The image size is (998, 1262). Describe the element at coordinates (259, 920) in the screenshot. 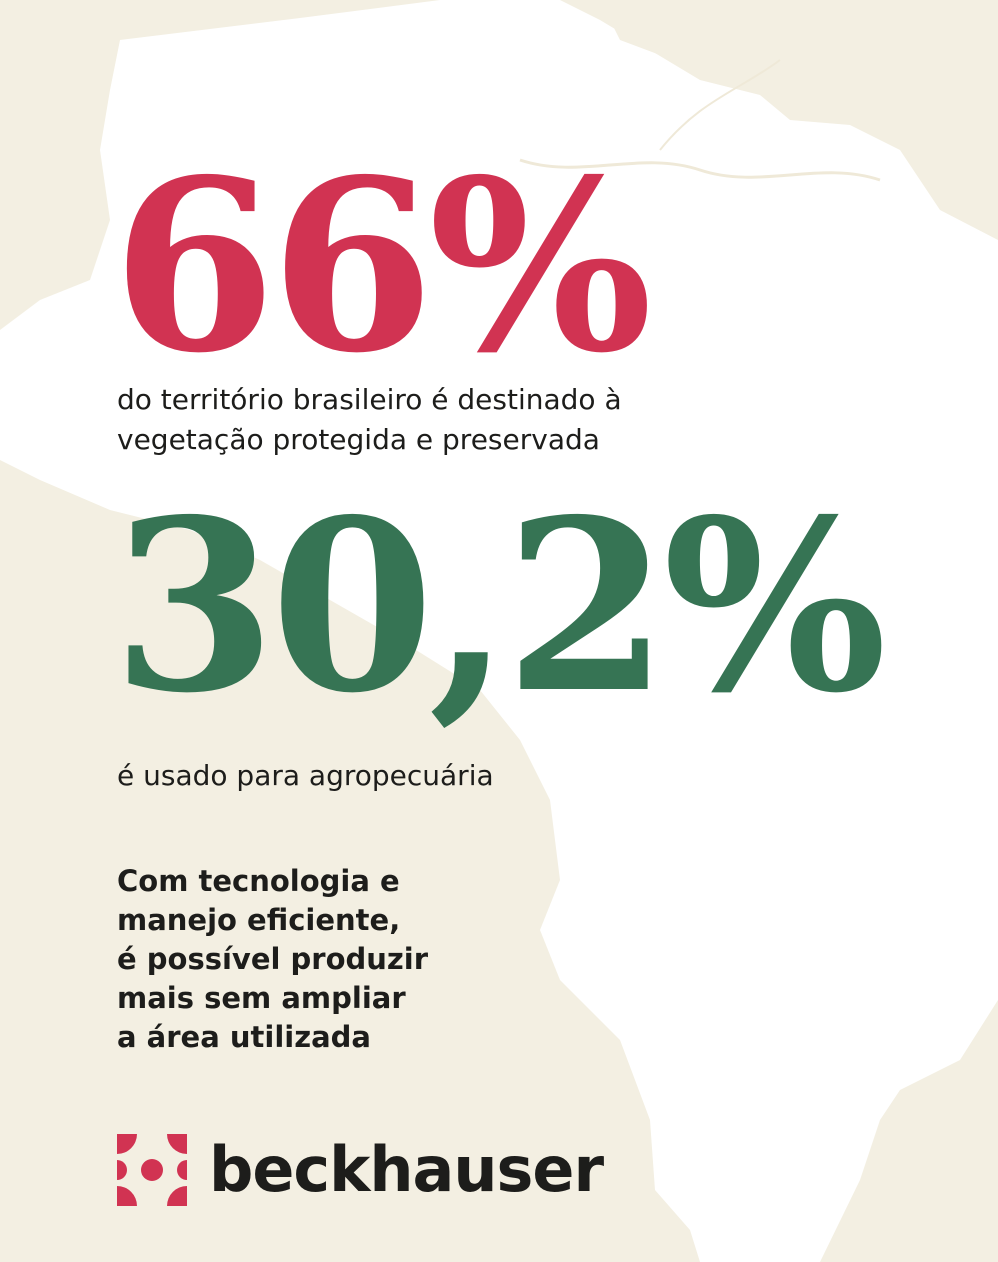

I see `claim-line: manejo eficiente,` at that location.